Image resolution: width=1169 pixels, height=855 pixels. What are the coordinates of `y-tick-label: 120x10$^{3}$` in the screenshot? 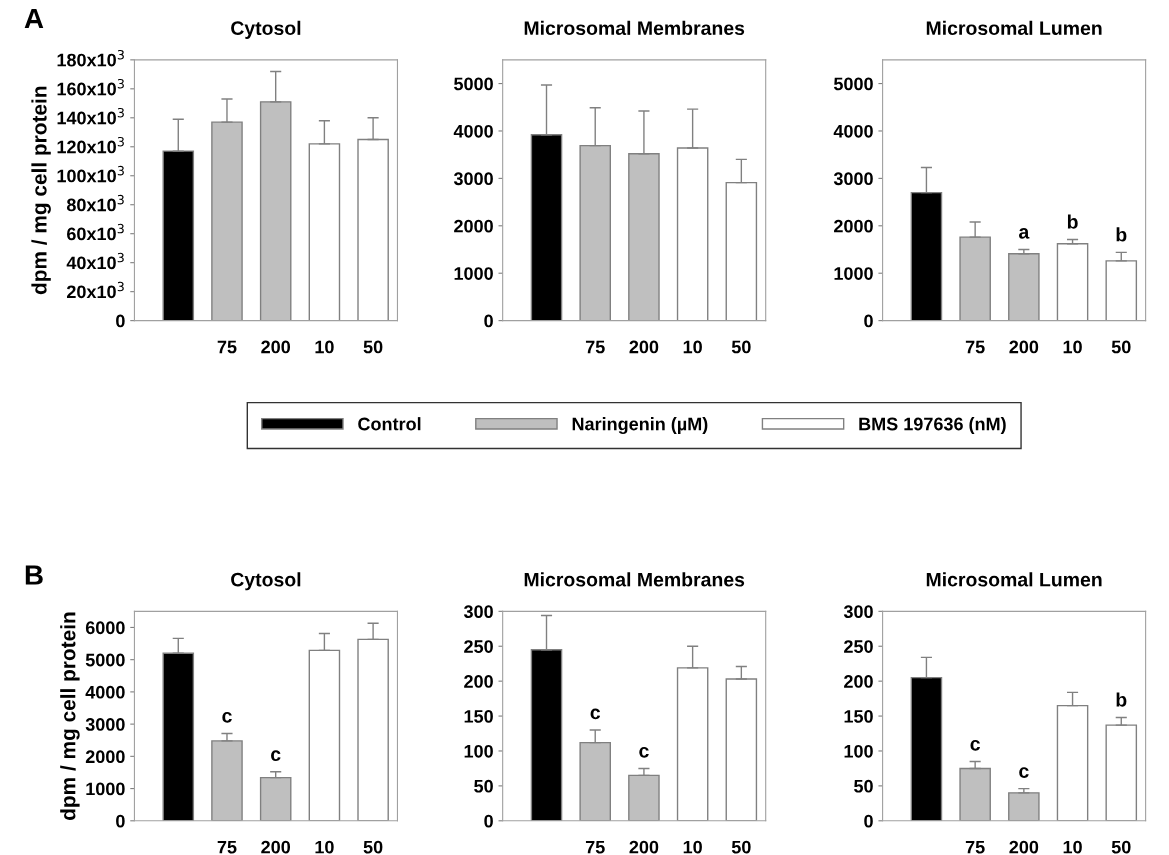 It's located at (90, 145).